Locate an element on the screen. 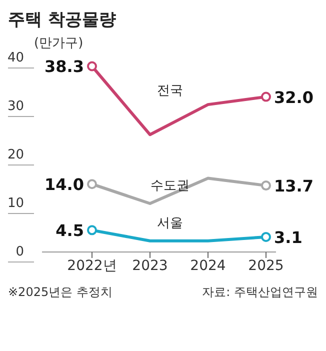  data-label: 32.0 is located at coordinates (294, 97).